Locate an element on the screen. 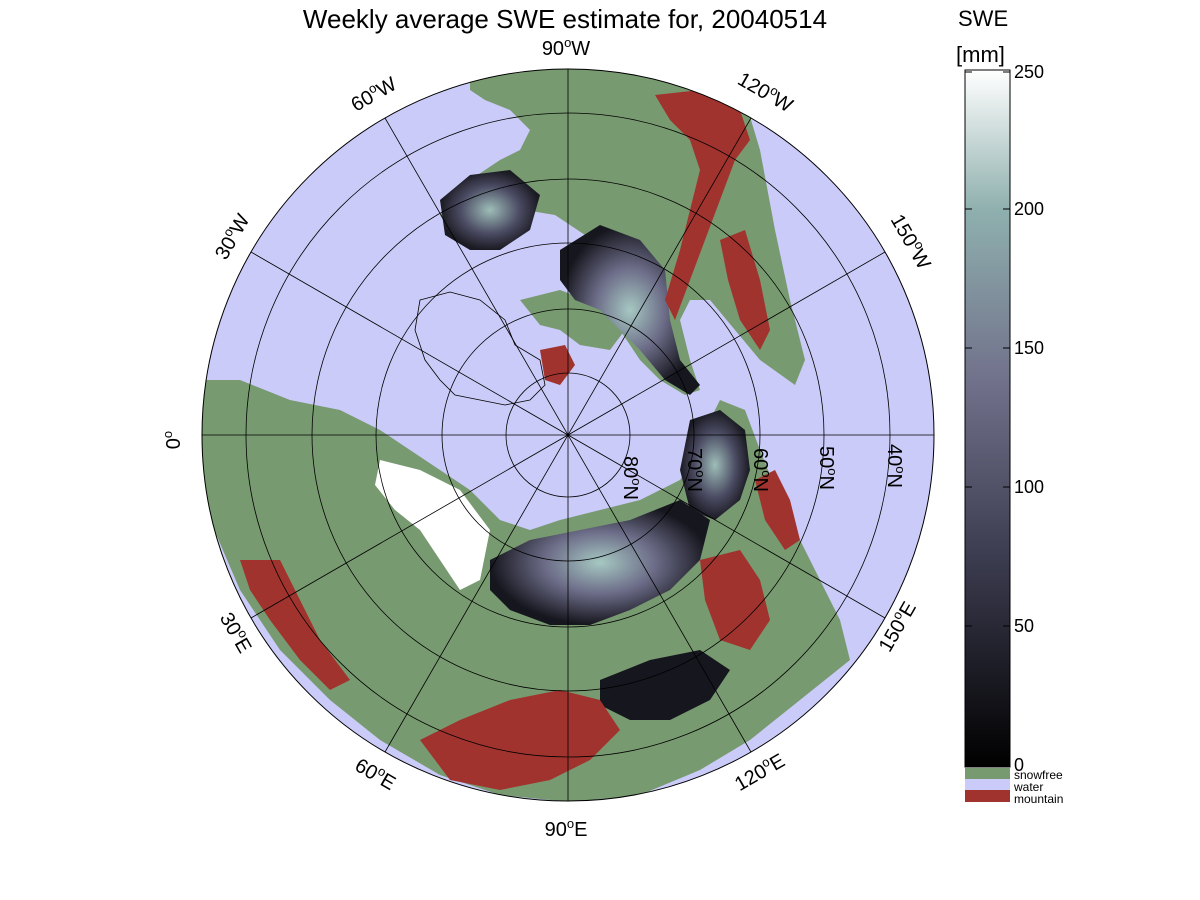 This screenshot has height=900, width=1200. mountain-east-asia is located at coordinates (735, 600).